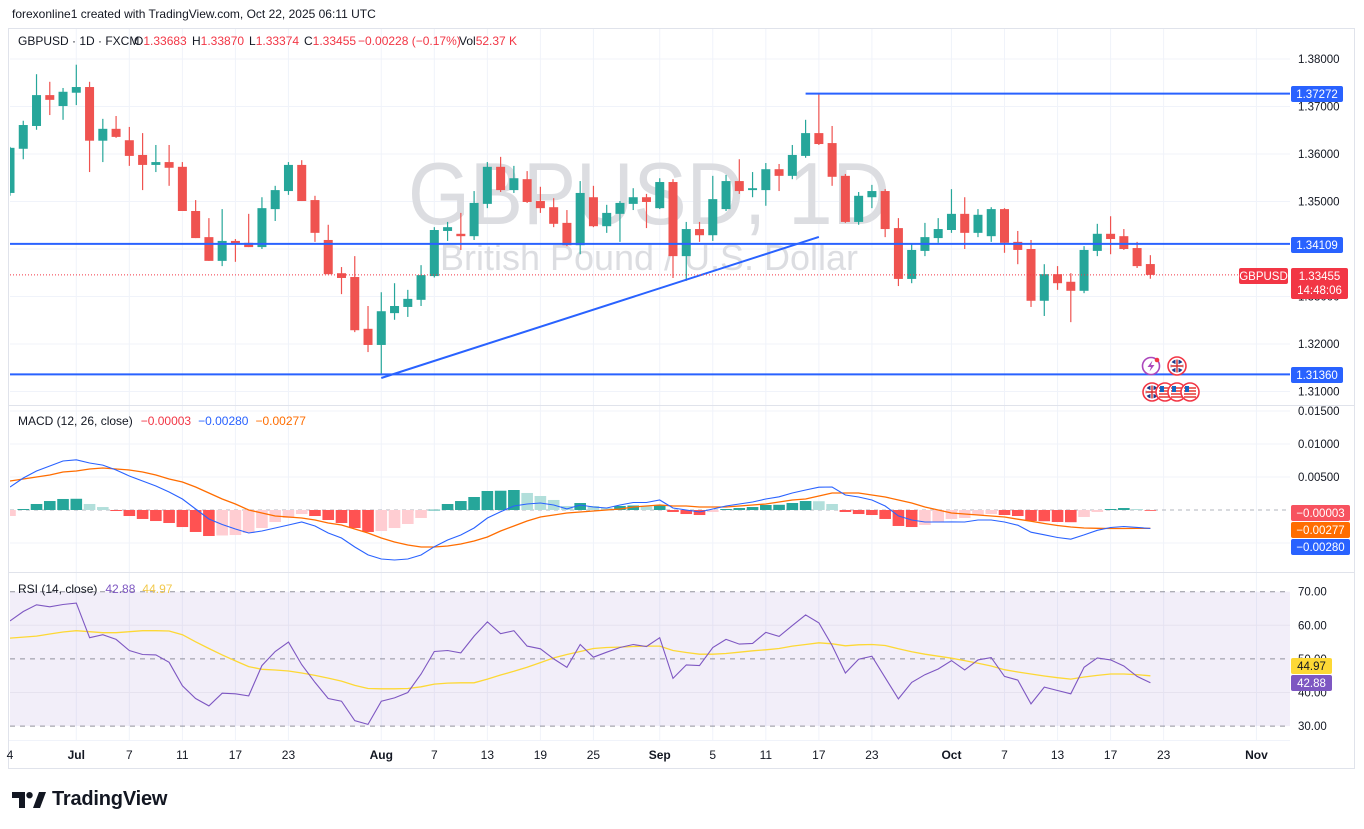 The image size is (1364, 829). I want to click on uk-event-marker, so click(1177, 366).